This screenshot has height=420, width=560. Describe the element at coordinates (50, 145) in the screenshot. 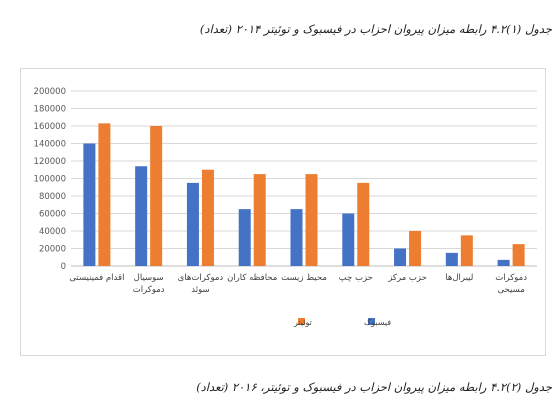

I see `y-tick-label: 140000` at that location.